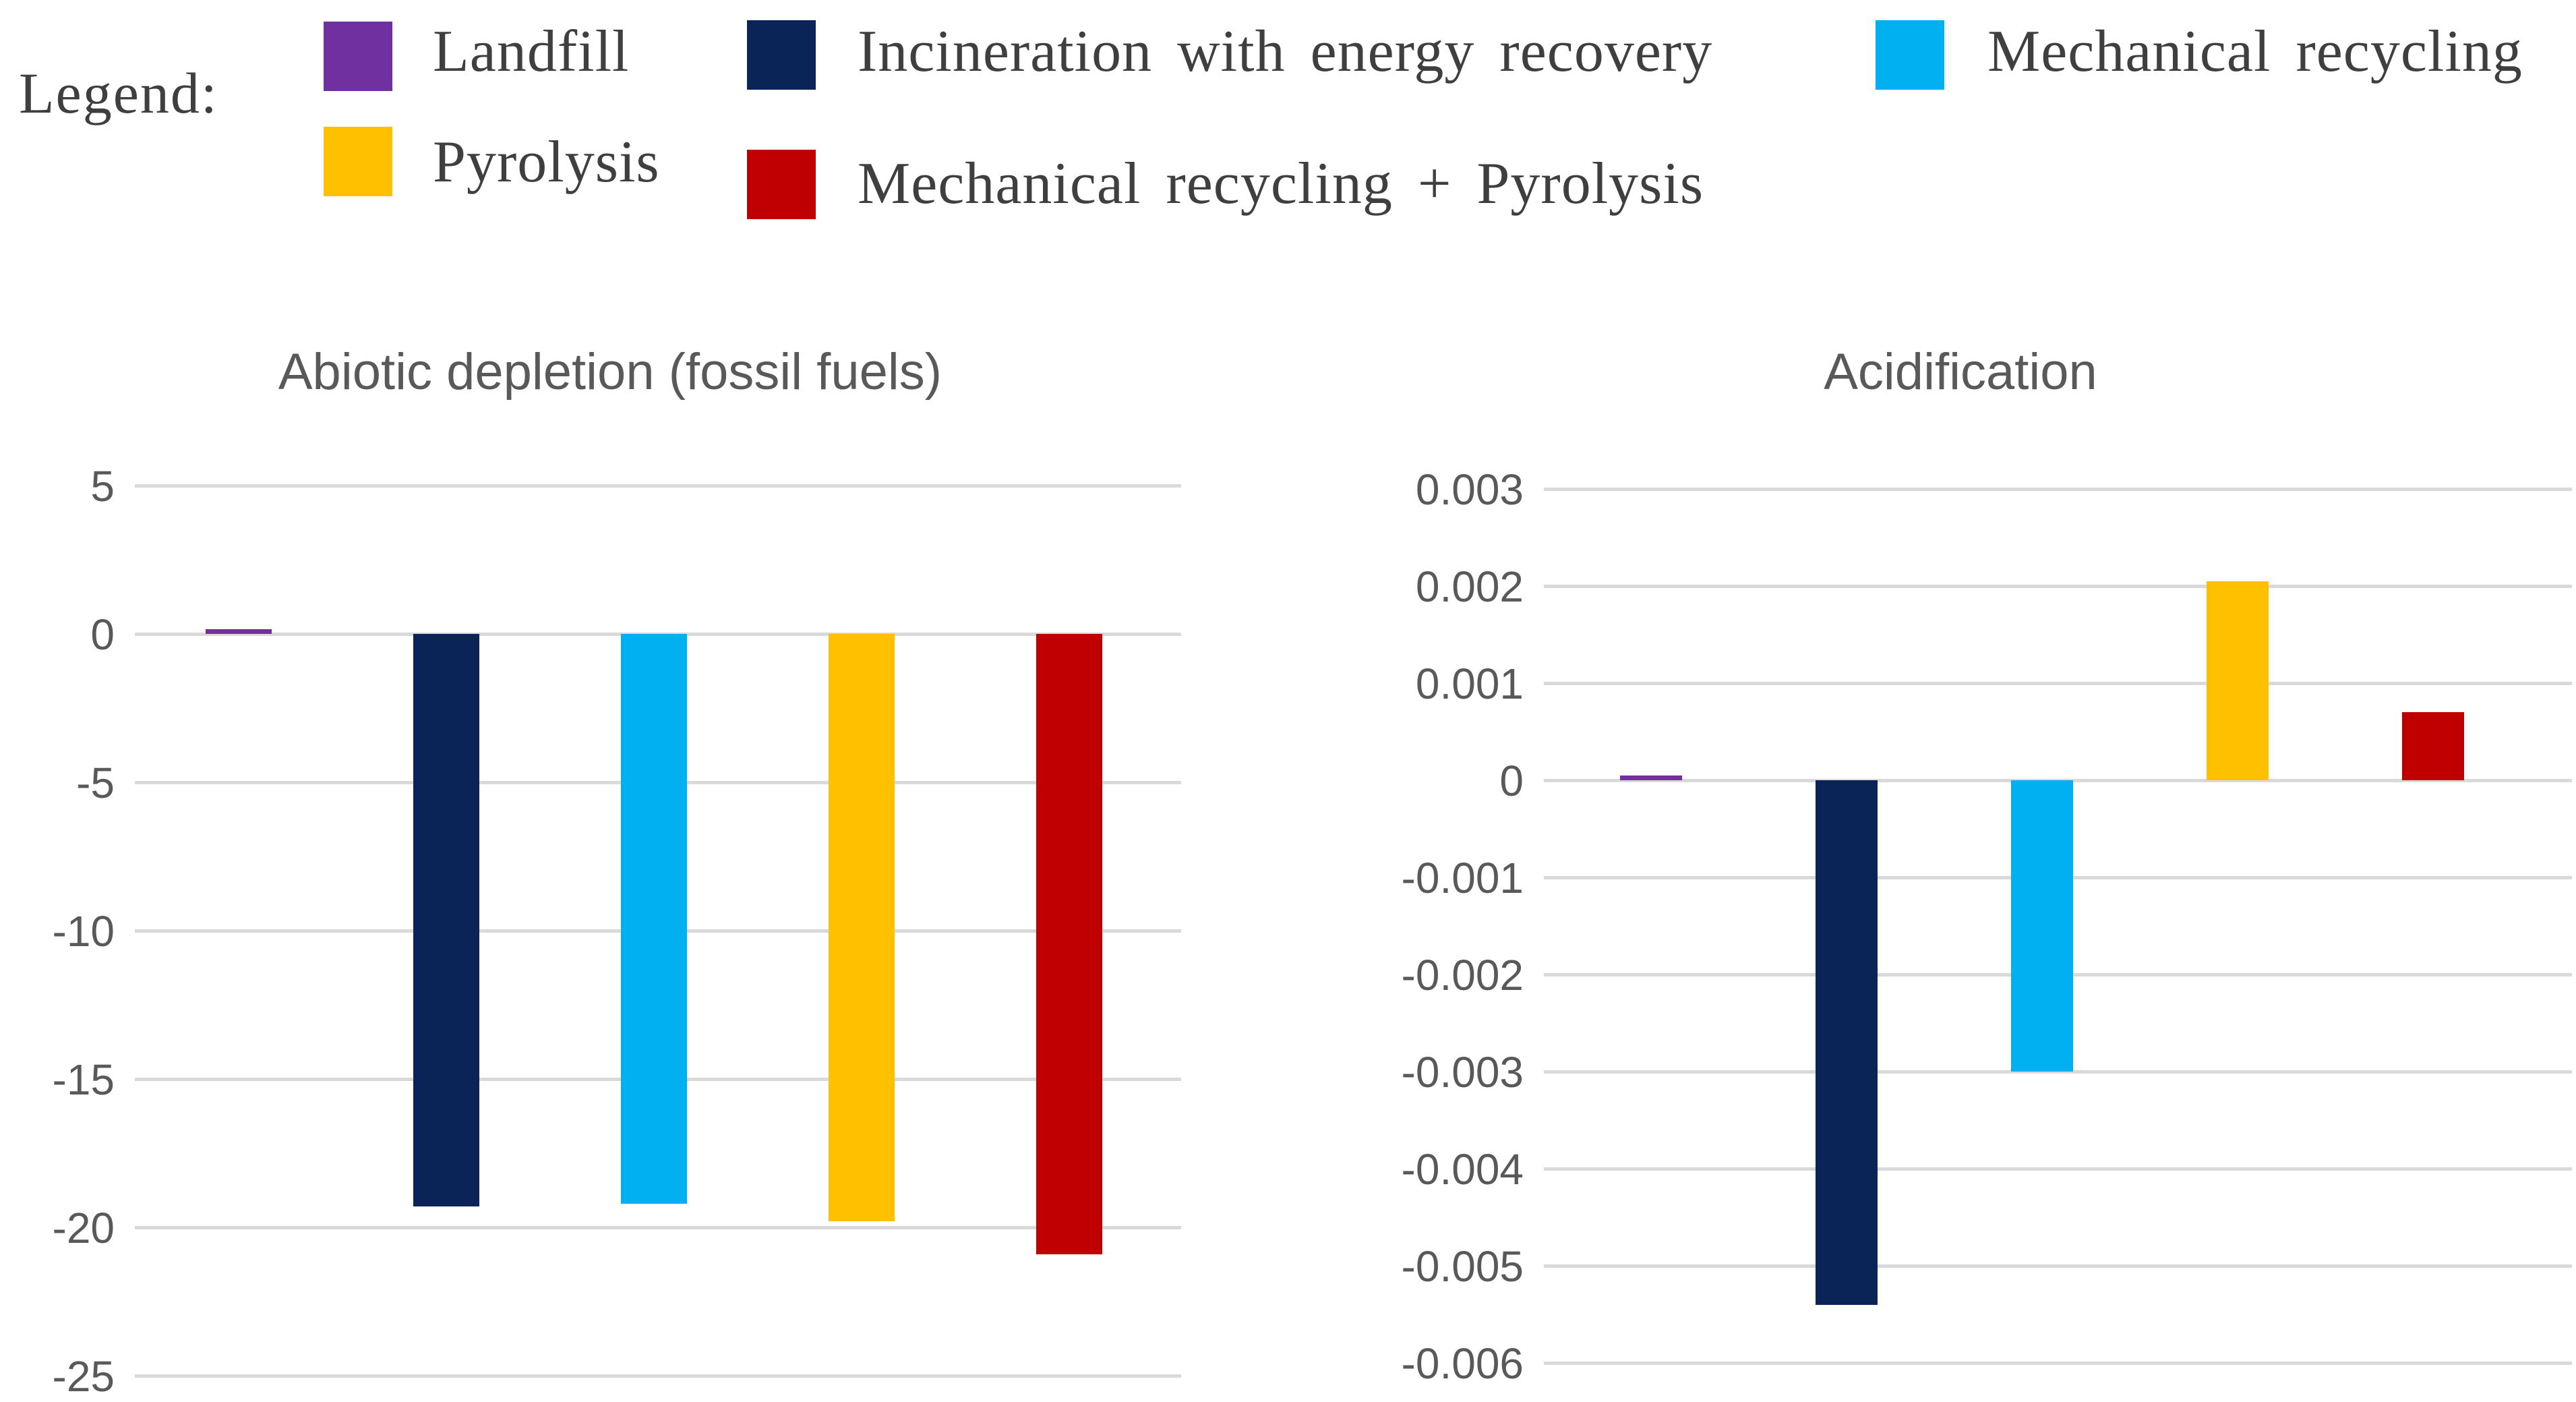 This screenshot has height=1402, width=2576. What do you see at coordinates (782, 55) in the screenshot?
I see `legend-swatch-incineration` at bounding box center [782, 55].